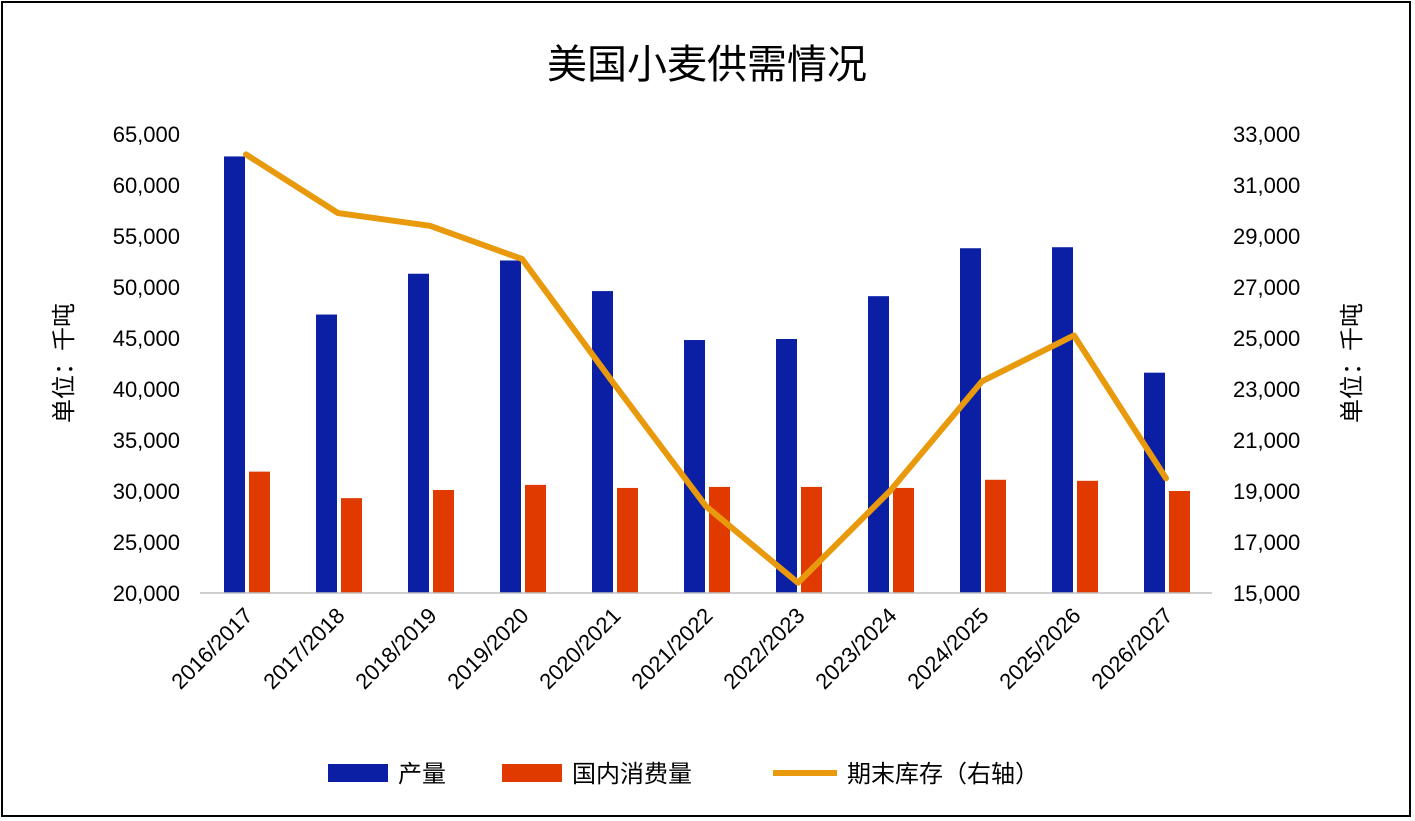 The image size is (1415, 821). Describe the element at coordinates (763, 648) in the screenshot. I see `x-tick-label: 2022/2023` at that location.